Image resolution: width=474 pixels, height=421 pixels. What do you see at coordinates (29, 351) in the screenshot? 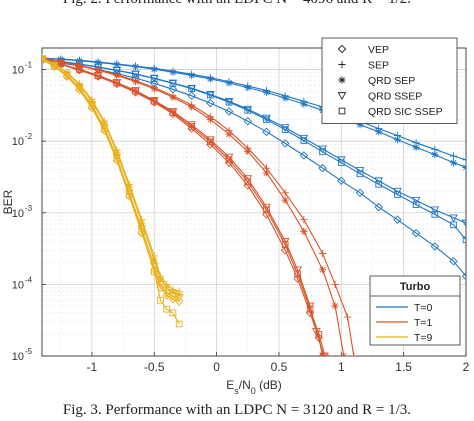
I see `y-tick-exponent: -5` at bounding box center [29, 351].